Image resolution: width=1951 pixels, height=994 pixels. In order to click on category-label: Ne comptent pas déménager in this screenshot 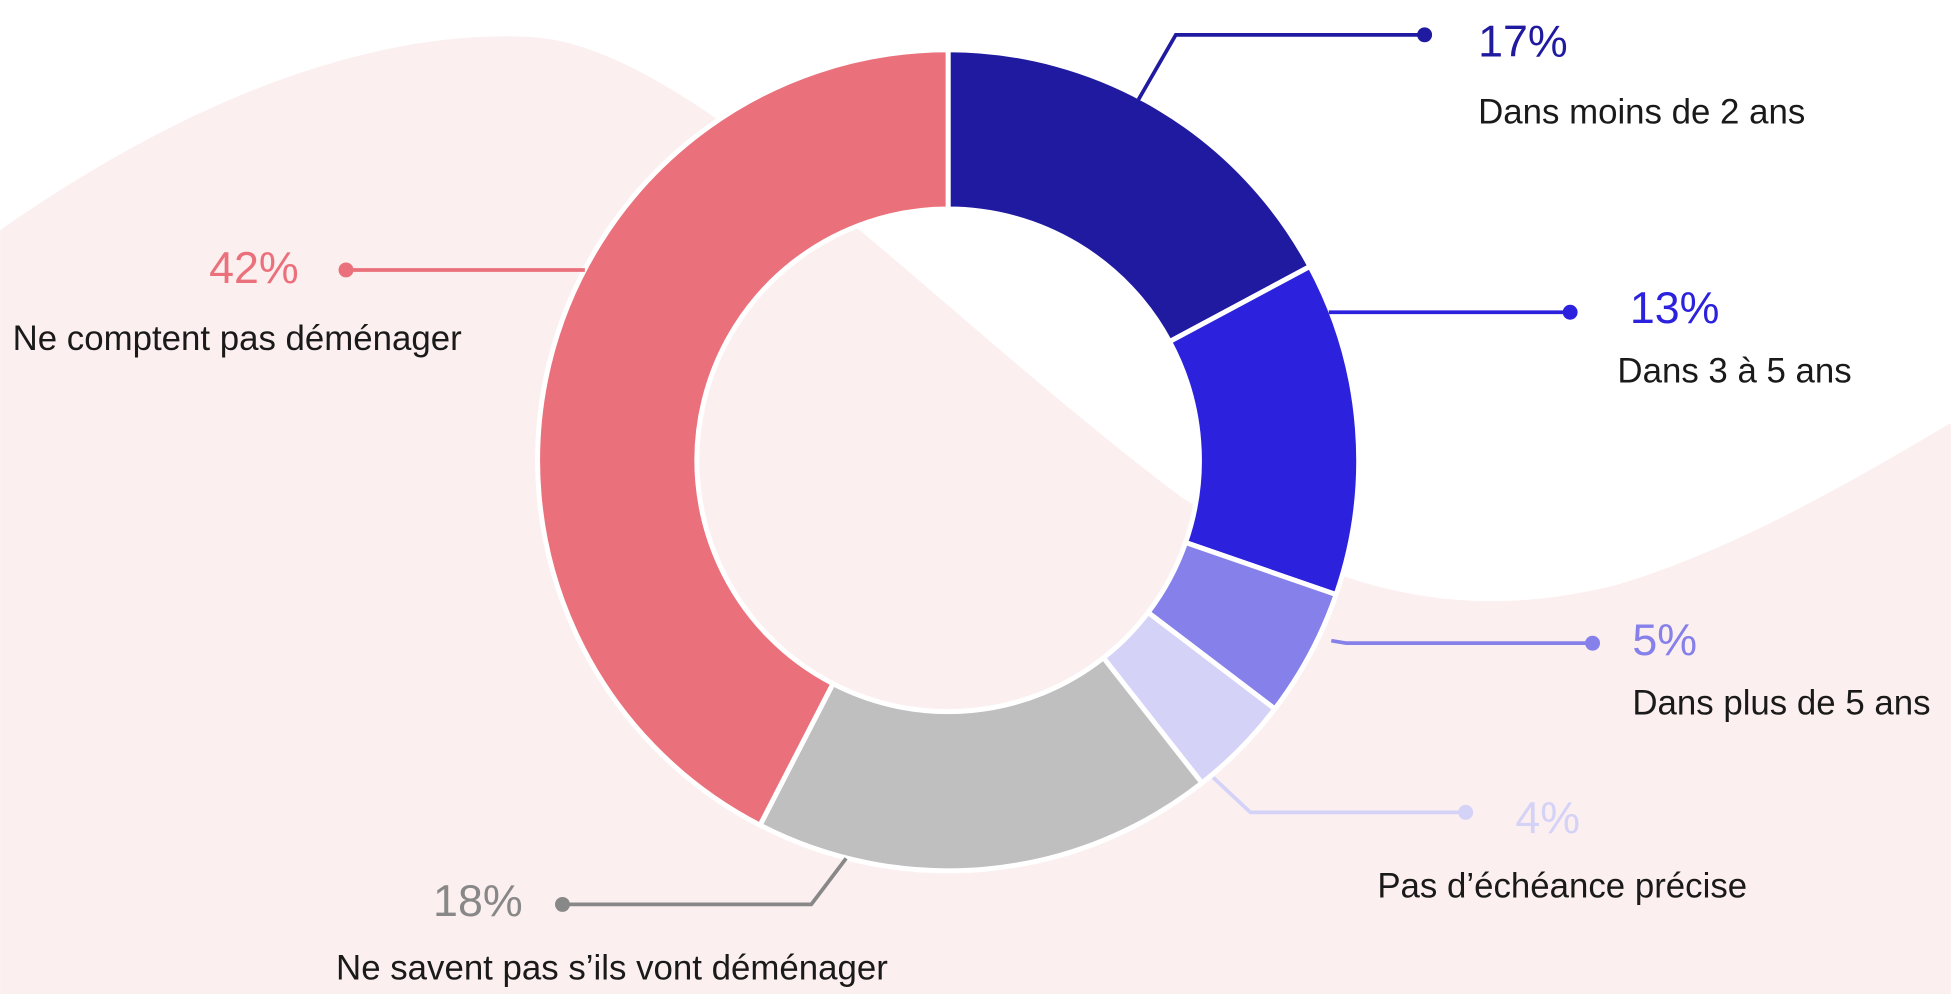, I will do `click(238, 338)`.